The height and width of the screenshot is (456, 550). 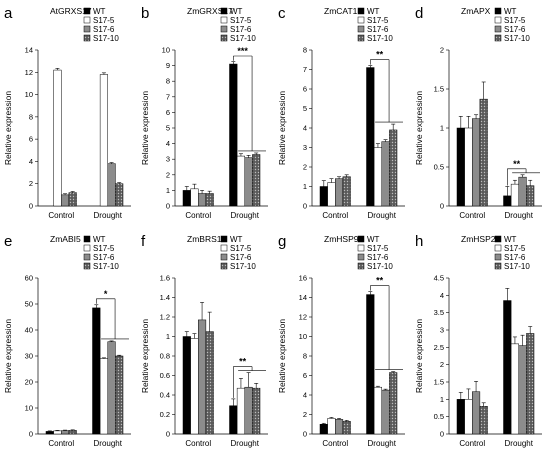 What do you see at coordinates (476, 11) in the screenshot?
I see `chart-title: ZmAPX` at bounding box center [476, 11].